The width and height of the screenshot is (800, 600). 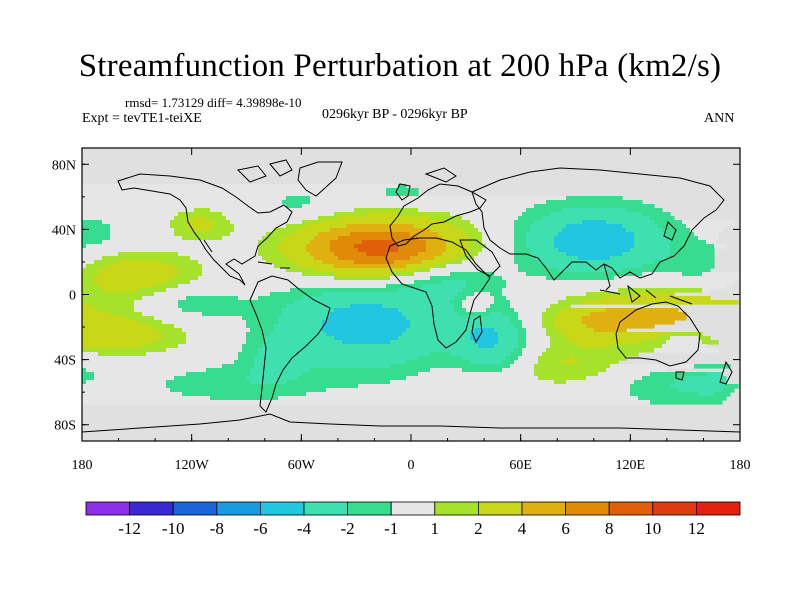 I want to click on colorbar-label: -6, so click(x=260, y=528).